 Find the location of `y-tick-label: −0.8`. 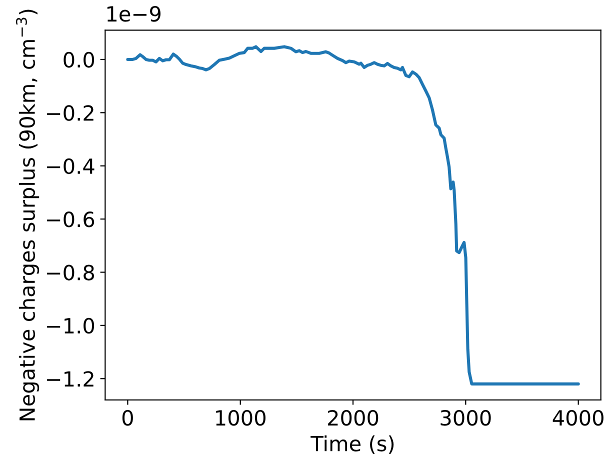

y-tick-label: −0.8 is located at coordinates (70, 272).